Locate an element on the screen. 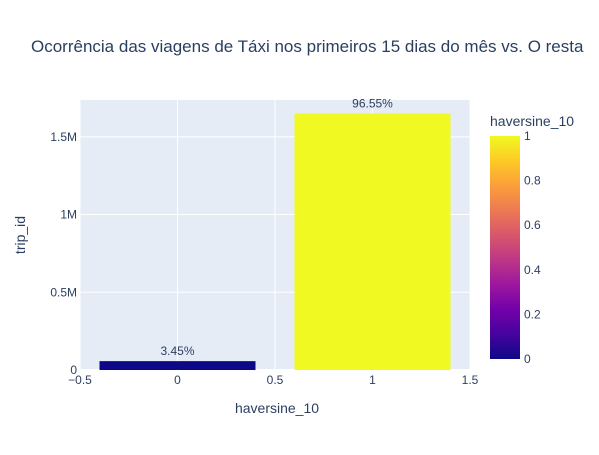 Image resolution: width=599 pixels, height=455 pixels. colorbar-gradient is located at coordinates (505, 247).